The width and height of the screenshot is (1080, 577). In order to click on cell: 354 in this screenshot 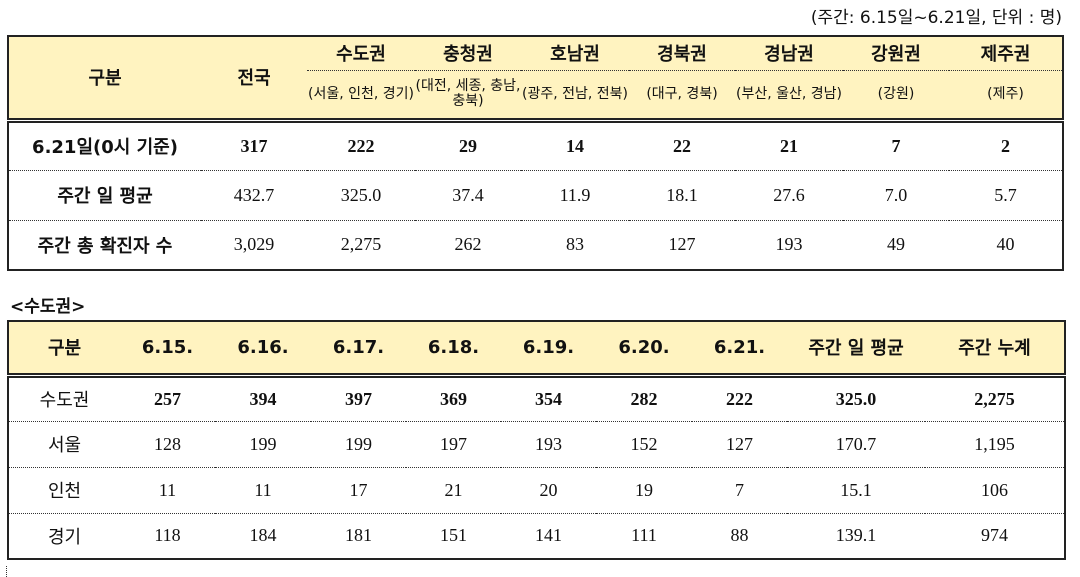, I will do `click(548, 398)`.